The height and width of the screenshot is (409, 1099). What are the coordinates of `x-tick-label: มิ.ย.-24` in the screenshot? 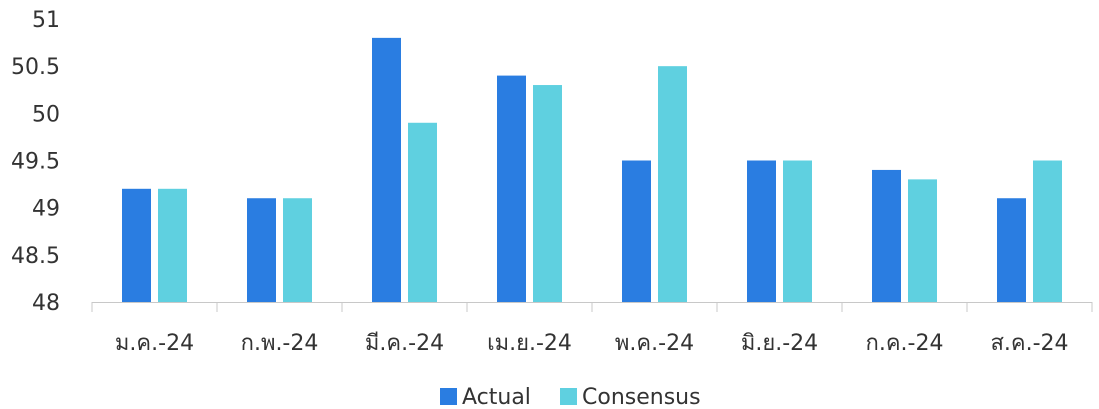 It's located at (779, 343).